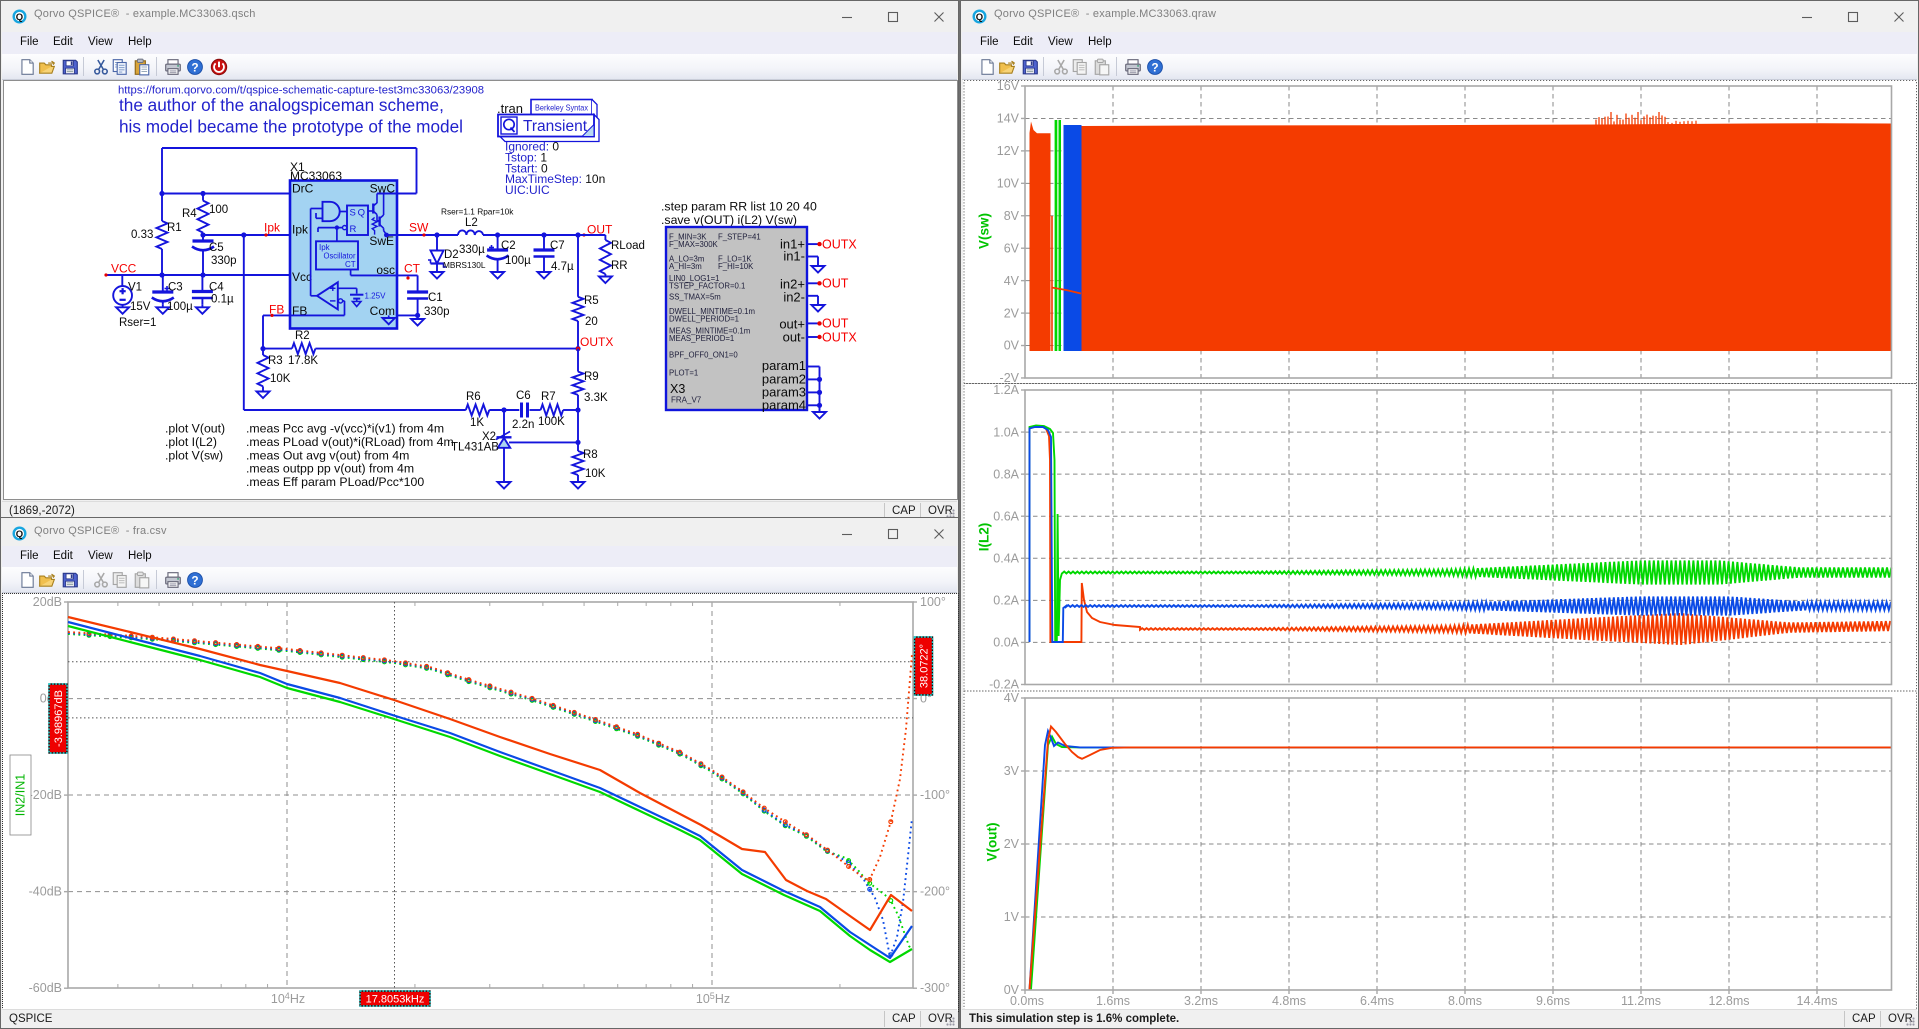  I want to click on svg-text: X1, so click(297, 167).